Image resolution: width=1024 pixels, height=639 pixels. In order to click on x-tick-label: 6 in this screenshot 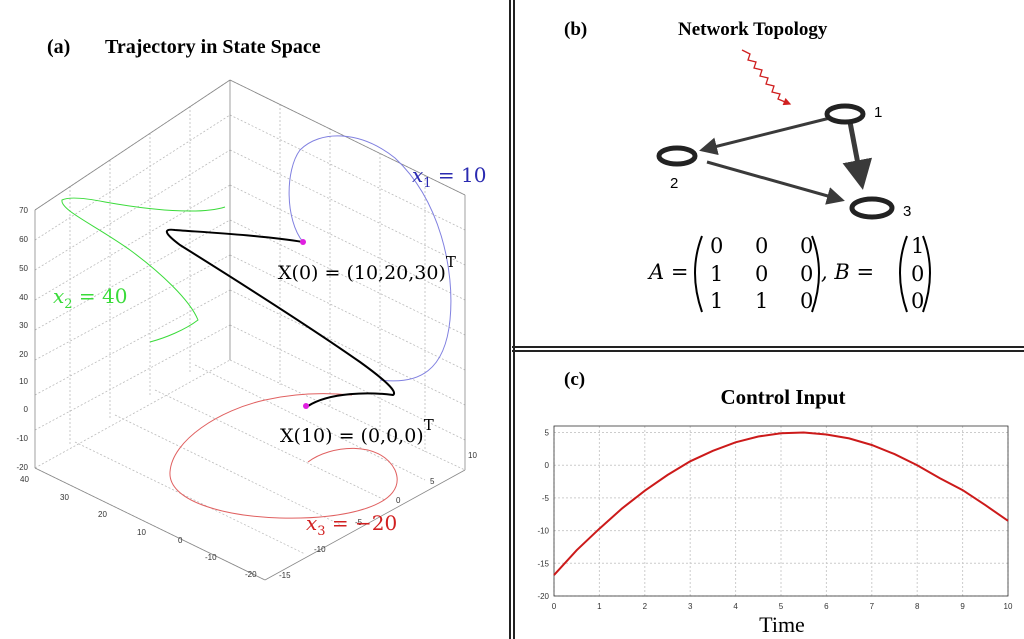, I will do `click(826, 606)`.